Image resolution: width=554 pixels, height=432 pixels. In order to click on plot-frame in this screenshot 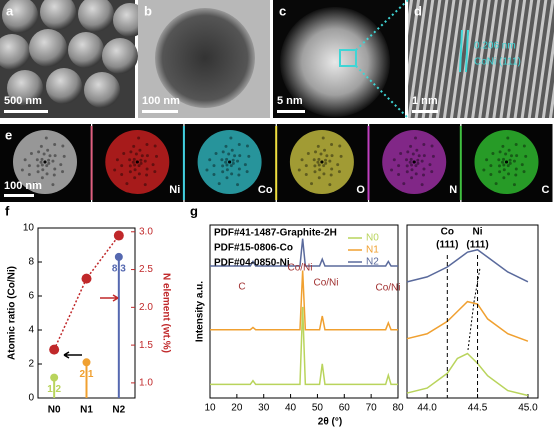, I will do `click(304, 311)`.